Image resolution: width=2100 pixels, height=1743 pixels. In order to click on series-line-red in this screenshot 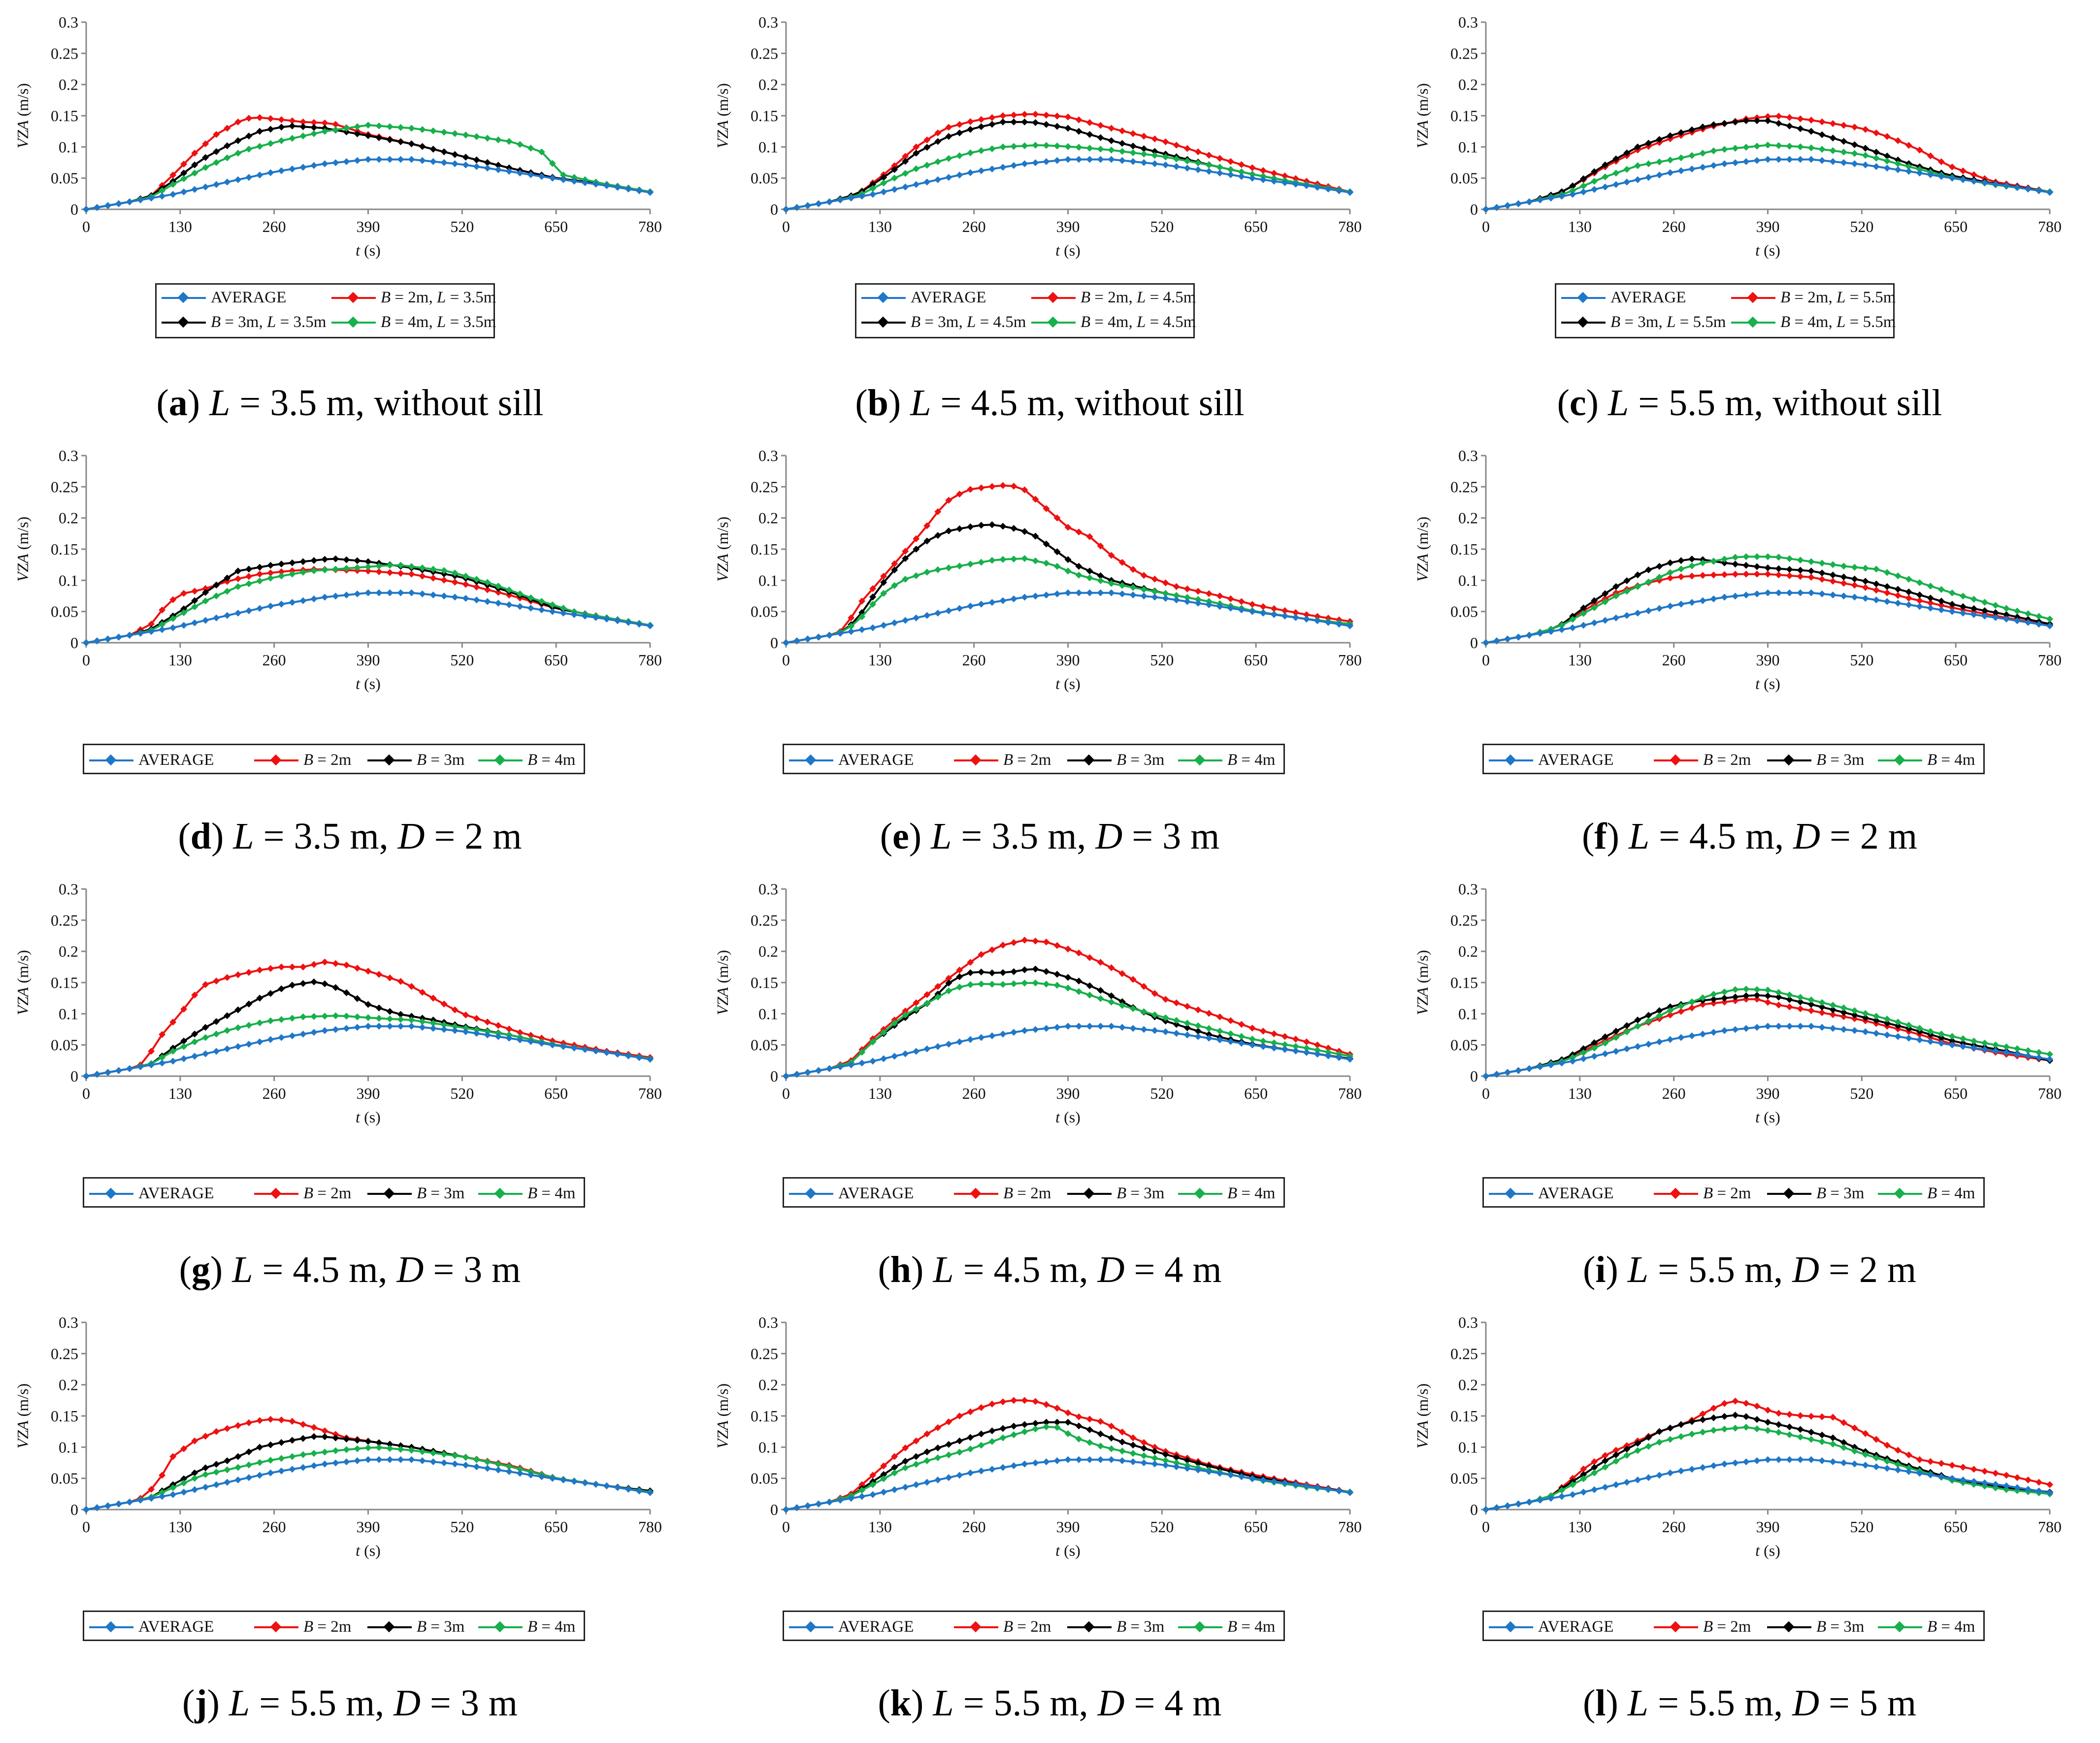, I will do `click(368, 1464)`.